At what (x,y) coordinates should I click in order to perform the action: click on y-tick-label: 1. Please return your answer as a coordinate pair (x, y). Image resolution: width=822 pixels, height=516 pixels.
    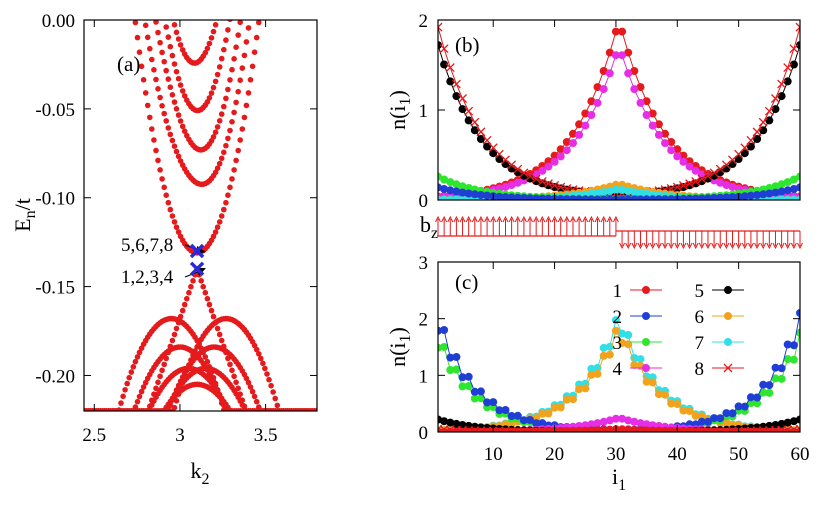
    Looking at the image, I should click on (424, 111).